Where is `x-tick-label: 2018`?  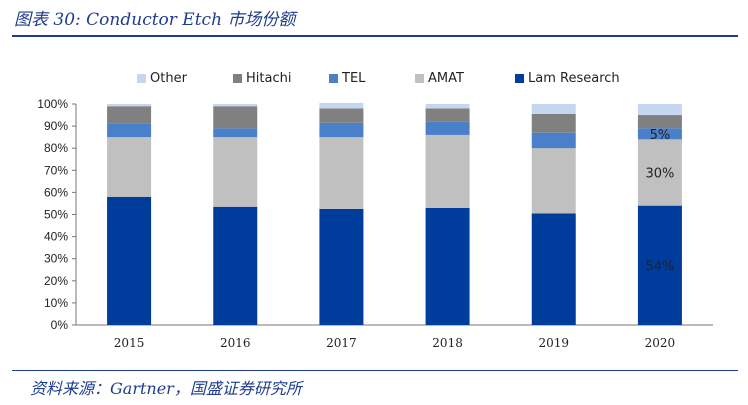 x-tick-label: 2018 is located at coordinates (447, 343).